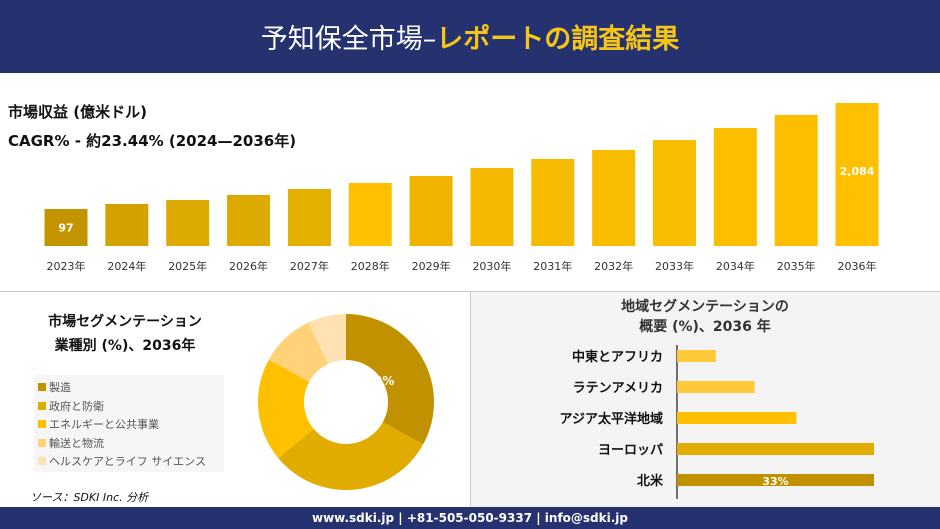 This screenshot has height=529, width=940. What do you see at coordinates (76, 443) in the screenshot?
I see `legend-label: 輸送と物流` at bounding box center [76, 443].